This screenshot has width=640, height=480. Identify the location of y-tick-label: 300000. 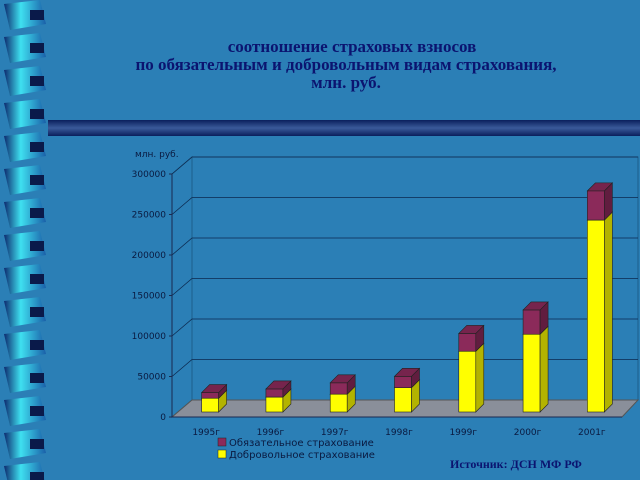
(149, 175).